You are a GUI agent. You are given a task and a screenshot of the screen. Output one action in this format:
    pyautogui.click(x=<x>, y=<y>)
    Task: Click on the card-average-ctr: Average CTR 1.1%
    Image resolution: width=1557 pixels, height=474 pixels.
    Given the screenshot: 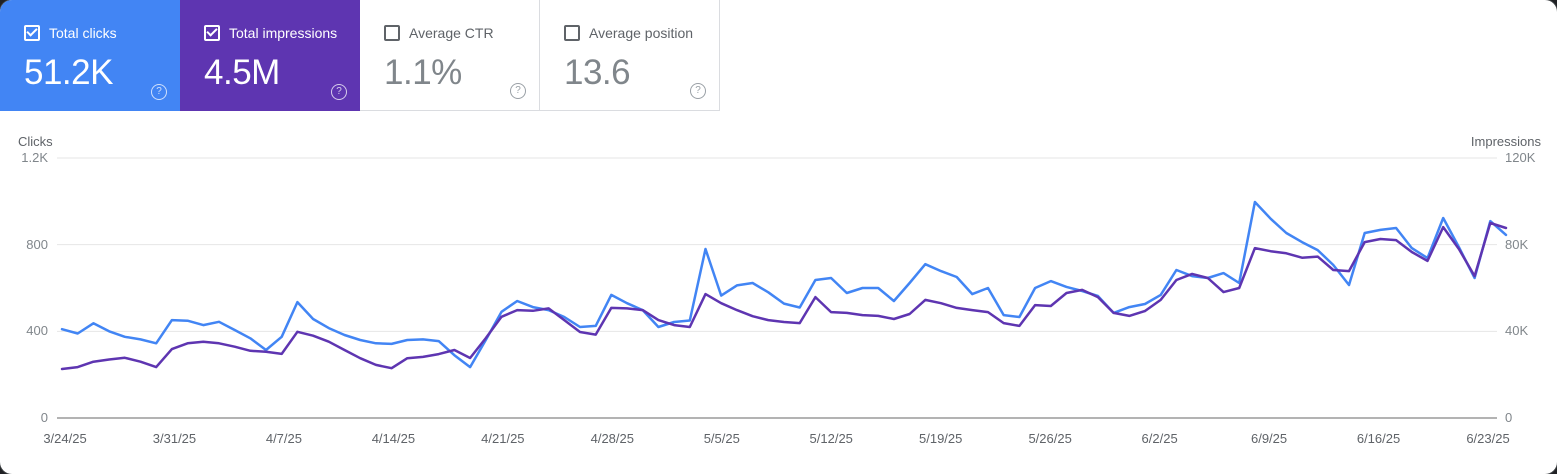 What is the action you would take?
    pyautogui.click(x=450, y=55)
    